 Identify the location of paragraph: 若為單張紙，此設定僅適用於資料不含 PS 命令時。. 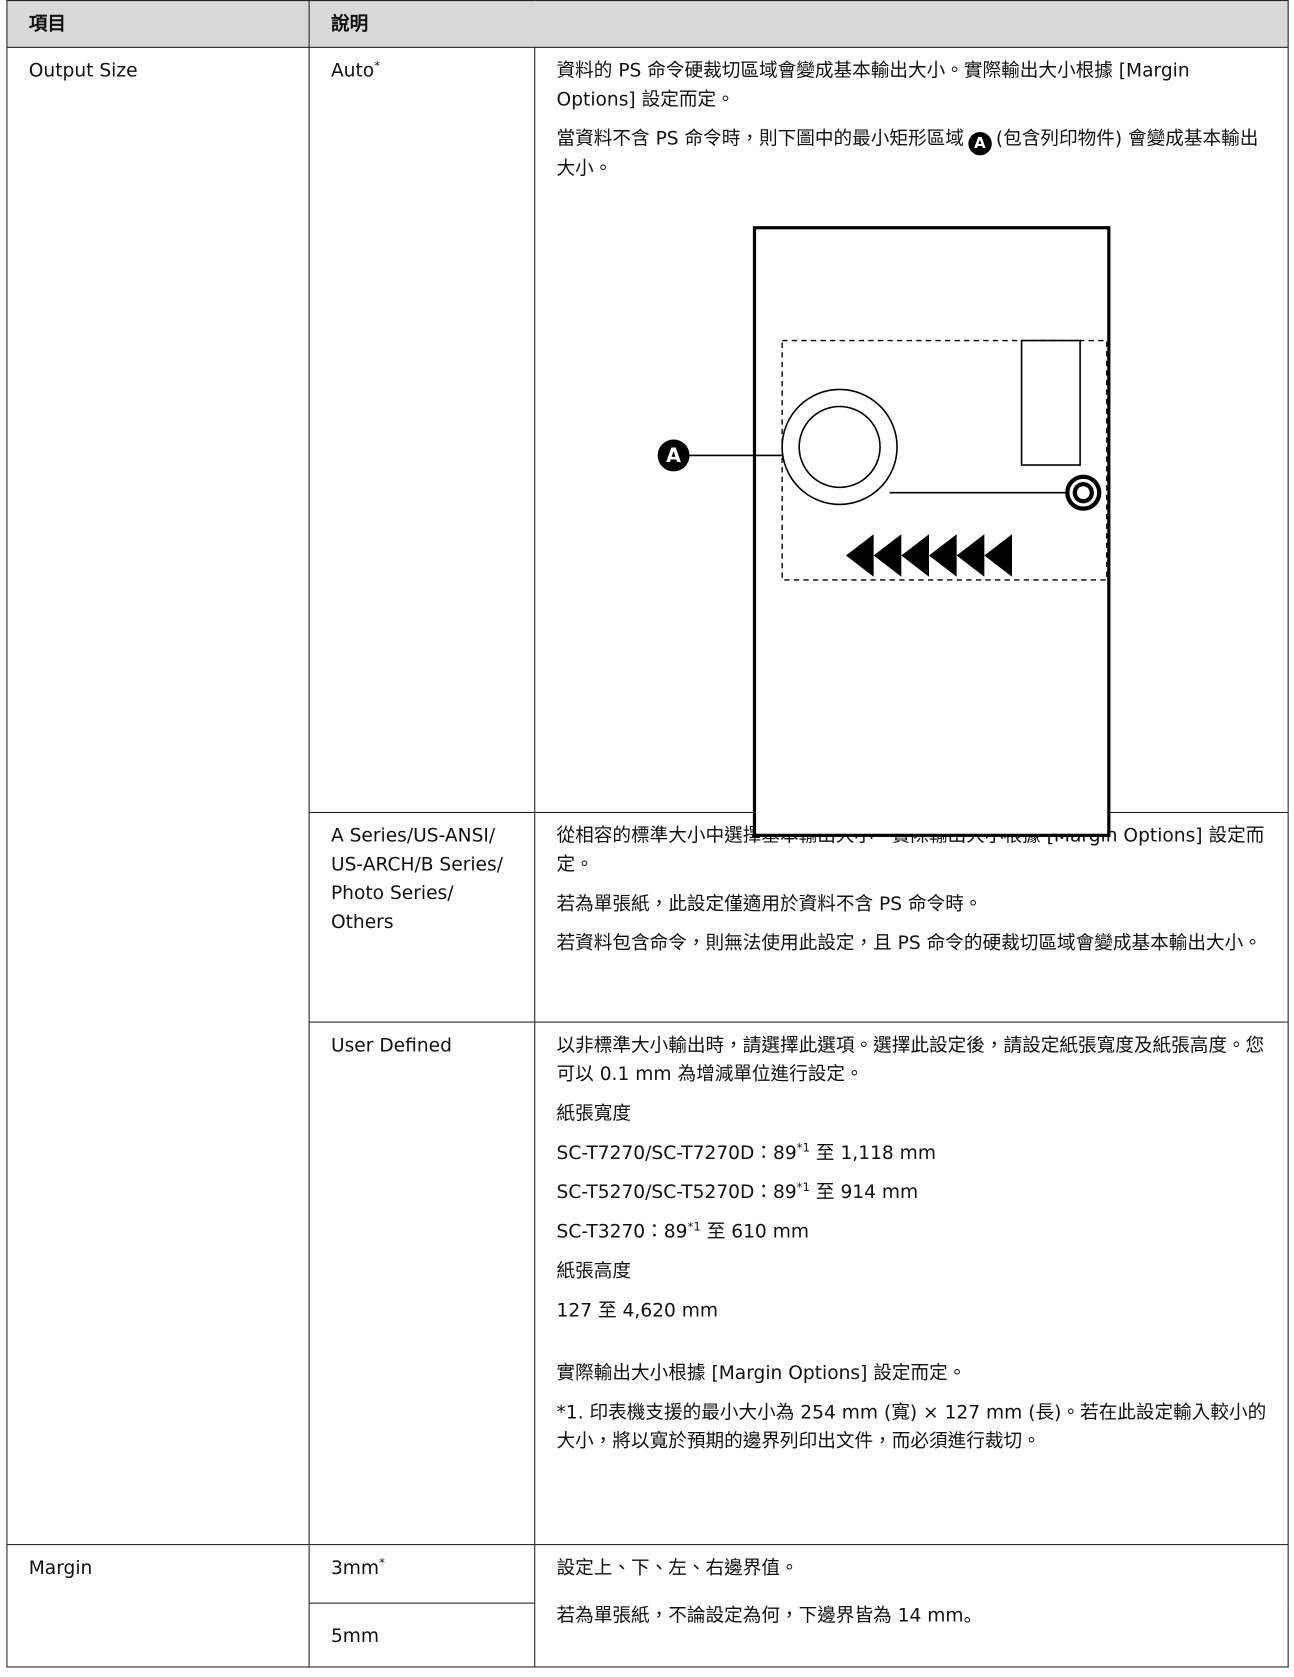
(769, 904).